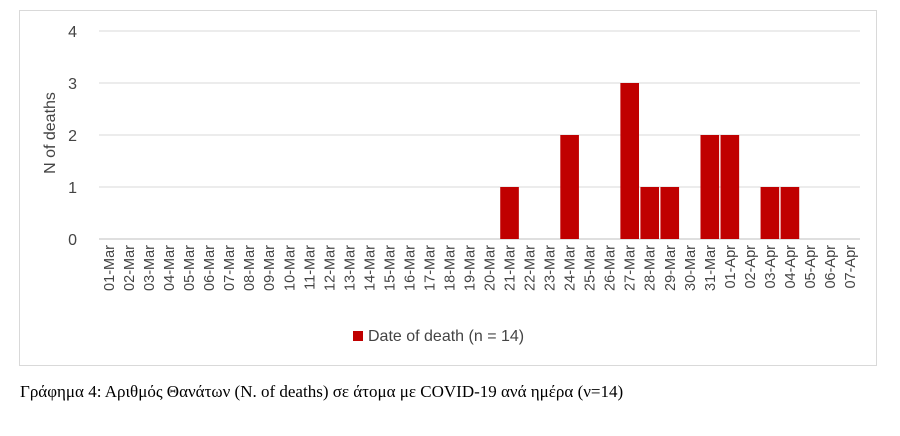 This screenshot has width=900, height=436. Describe the element at coordinates (72, 32) in the screenshot. I see `y-tick-label: 4` at that location.